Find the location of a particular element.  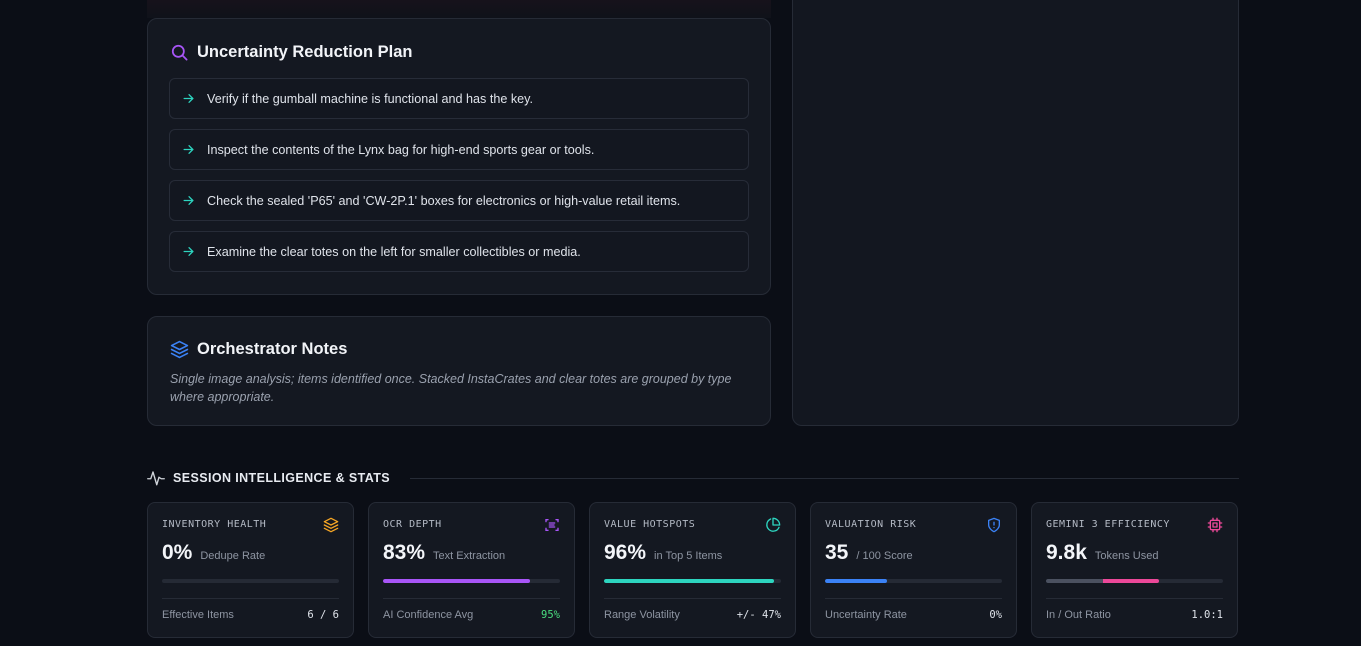

stat-footer-value: 95% is located at coordinates (550, 615).